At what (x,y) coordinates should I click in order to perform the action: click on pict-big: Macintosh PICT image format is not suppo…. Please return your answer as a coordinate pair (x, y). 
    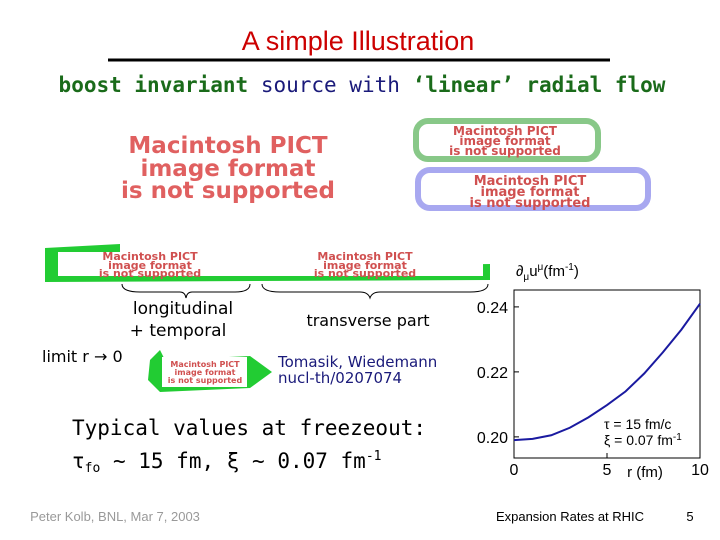
    Looking at the image, I should click on (228, 168).